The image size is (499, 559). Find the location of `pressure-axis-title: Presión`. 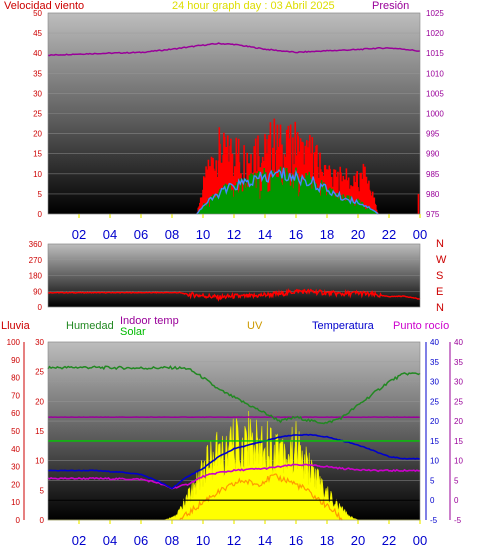

pressure-axis-title: Presión is located at coordinates (390, 6).